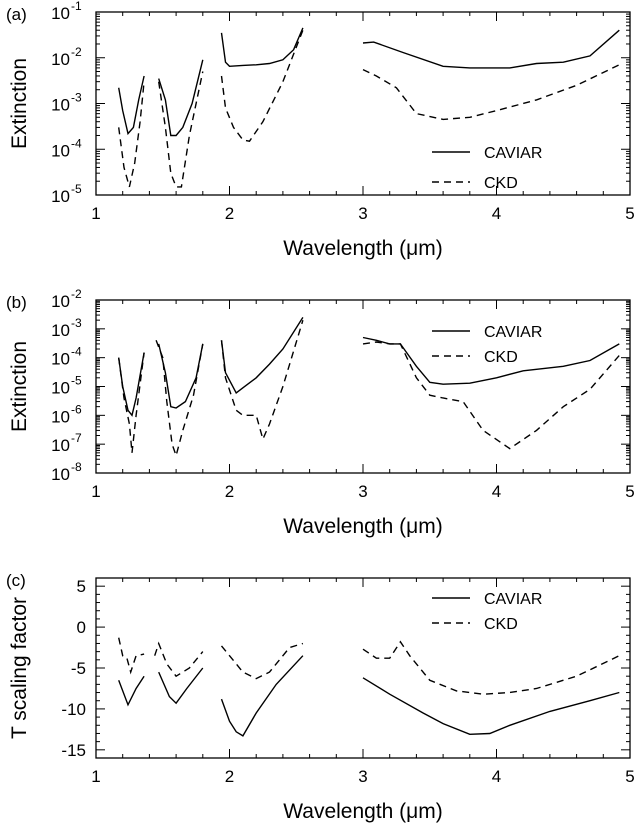 This screenshot has height=825, width=636. I want to click on y-axis-title: T scaling factor, so click(19, 668).